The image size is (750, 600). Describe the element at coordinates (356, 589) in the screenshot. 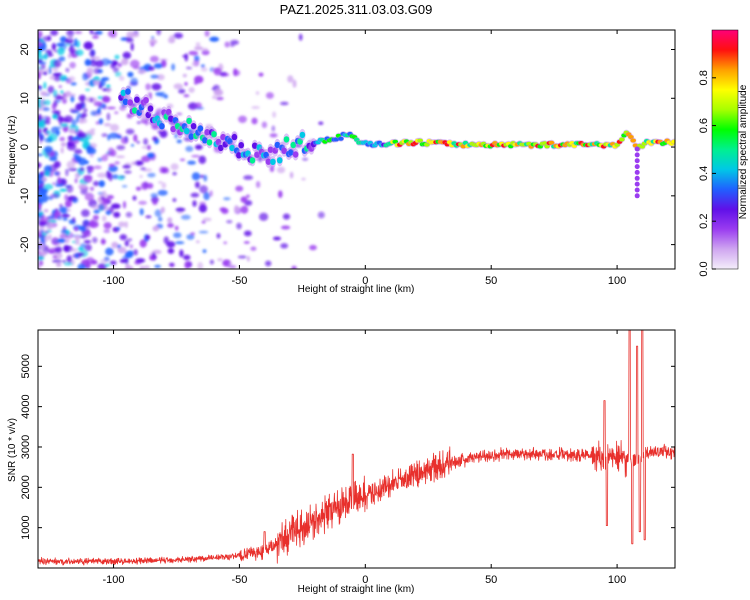

I see `snr-x-axis-label: Height of straight line (km)` at that location.